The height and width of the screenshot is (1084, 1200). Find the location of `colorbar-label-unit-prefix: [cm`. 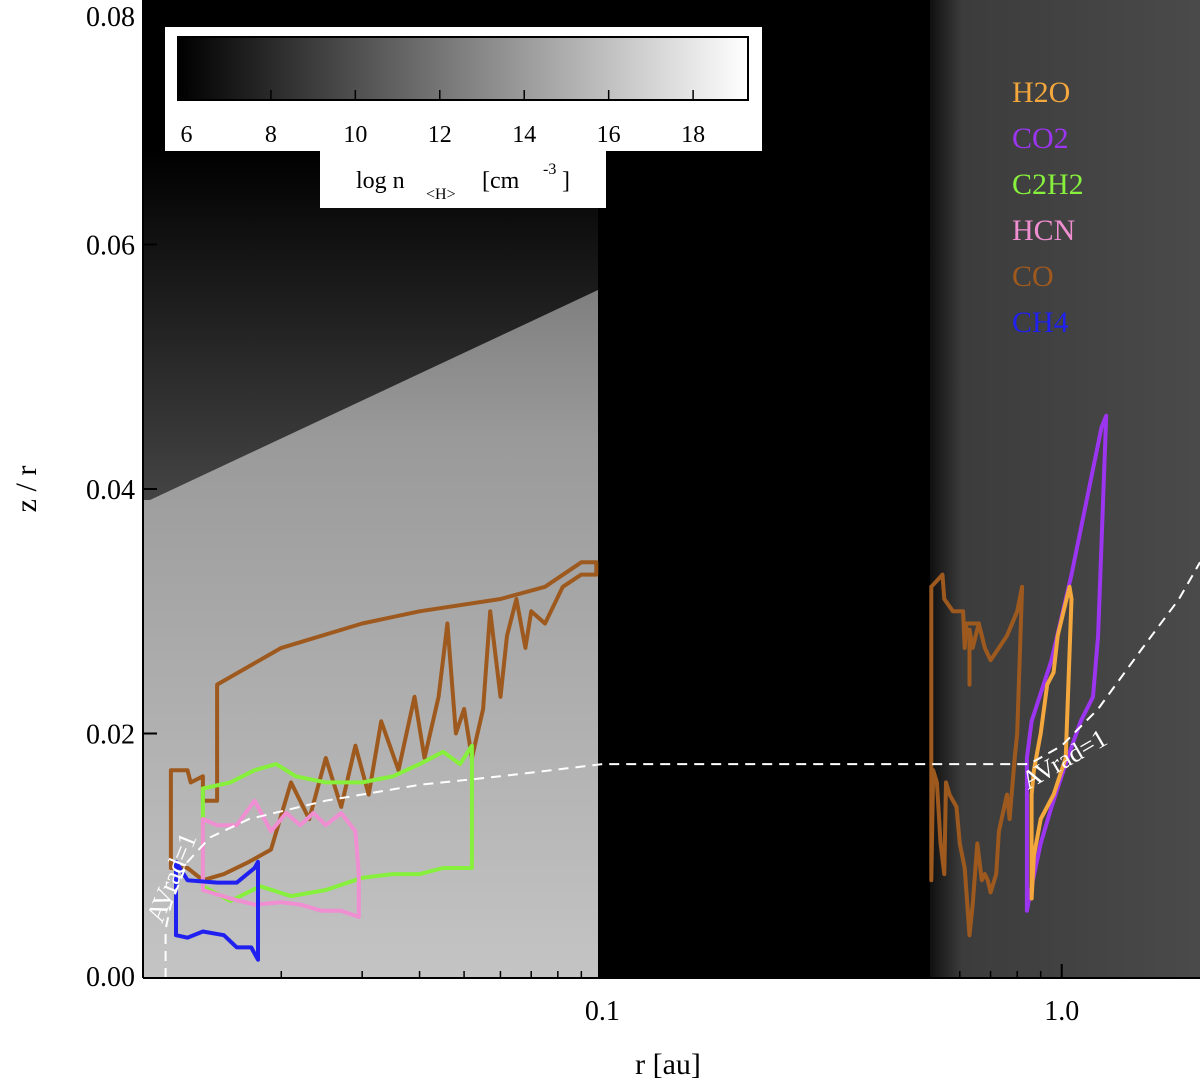

colorbar-label-unit-prefix: [cm is located at coordinates (501, 181).